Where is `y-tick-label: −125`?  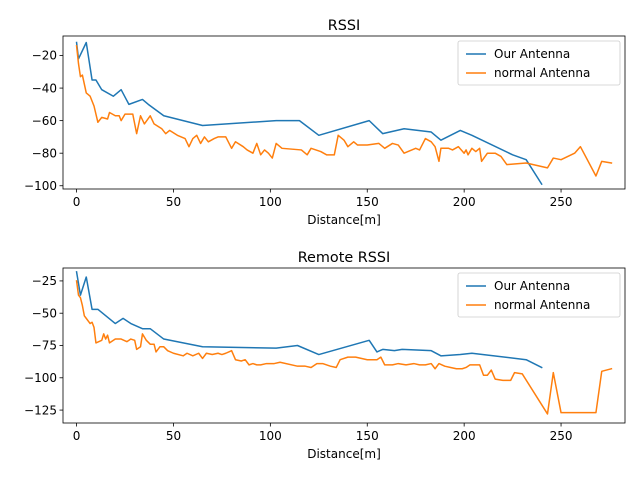
y-tick-label: −125 is located at coordinates (40, 410).